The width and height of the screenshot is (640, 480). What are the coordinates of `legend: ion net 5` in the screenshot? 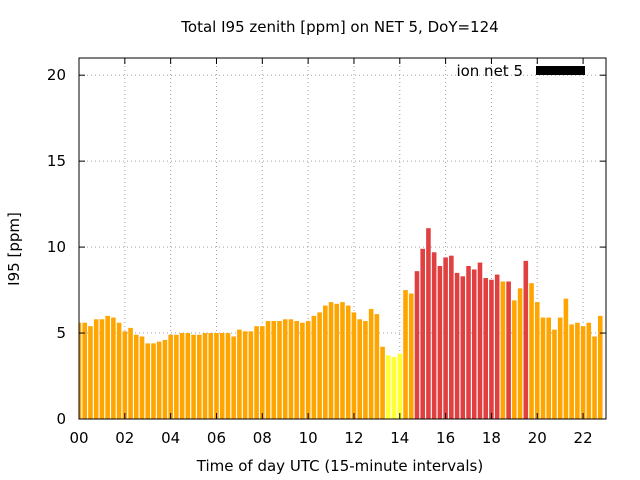 It's located at (520, 71).